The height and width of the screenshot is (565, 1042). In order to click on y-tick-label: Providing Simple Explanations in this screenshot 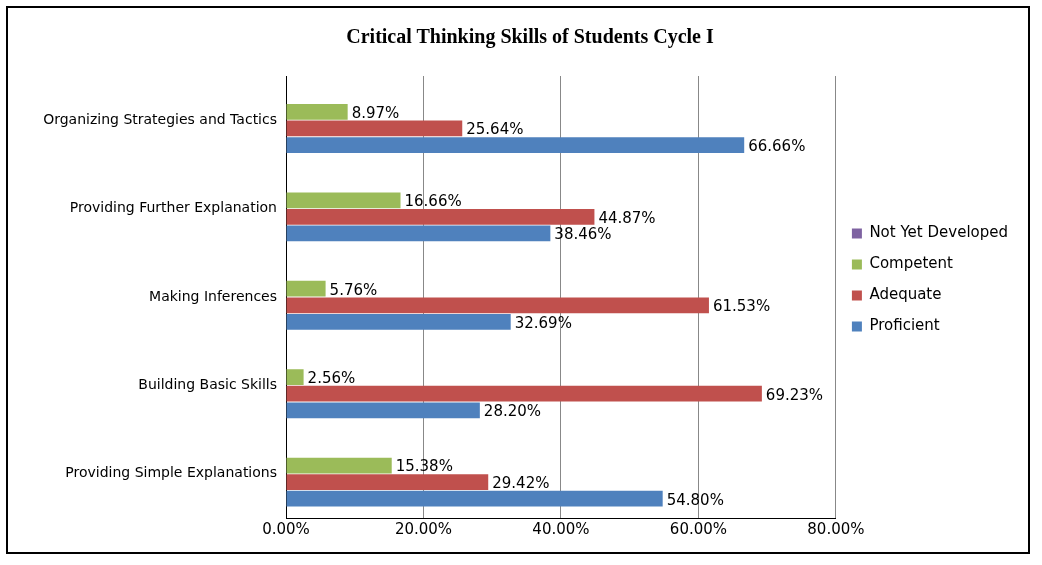, I will do `click(171, 472)`.